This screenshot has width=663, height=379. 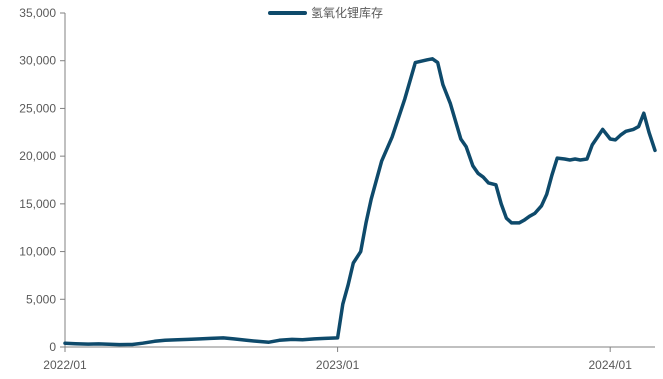 What do you see at coordinates (347, 12) in the screenshot?
I see `legend-label: 氢氧化锂库存` at bounding box center [347, 12].